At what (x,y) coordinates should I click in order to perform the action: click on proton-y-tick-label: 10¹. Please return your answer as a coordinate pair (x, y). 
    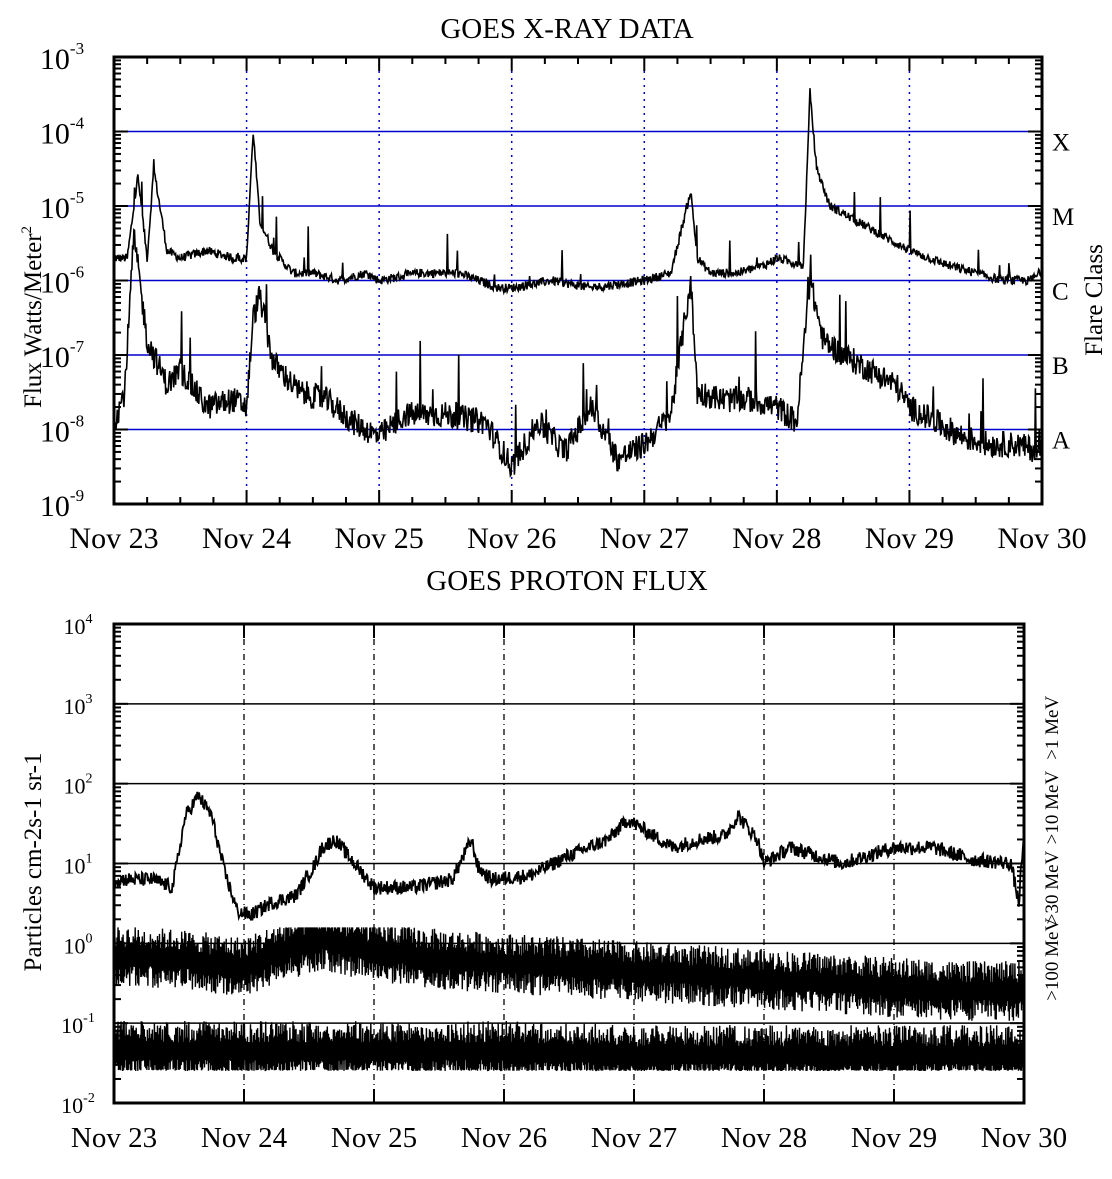
    Looking at the image, I should click on (78, 865).